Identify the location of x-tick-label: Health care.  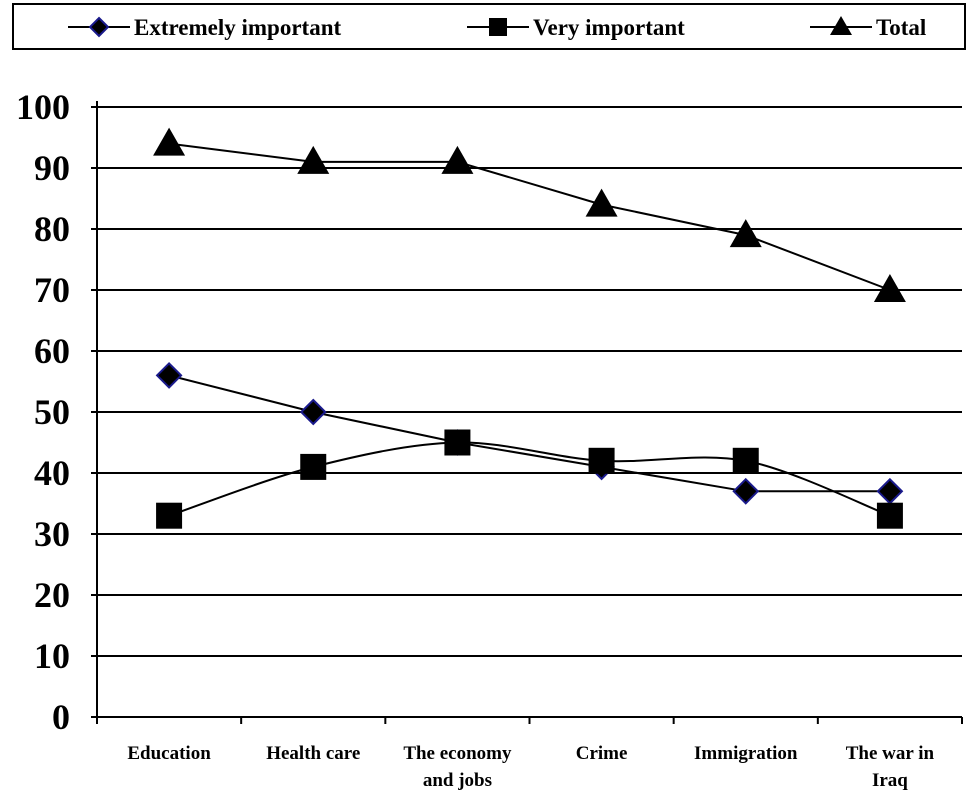
(313, 753).